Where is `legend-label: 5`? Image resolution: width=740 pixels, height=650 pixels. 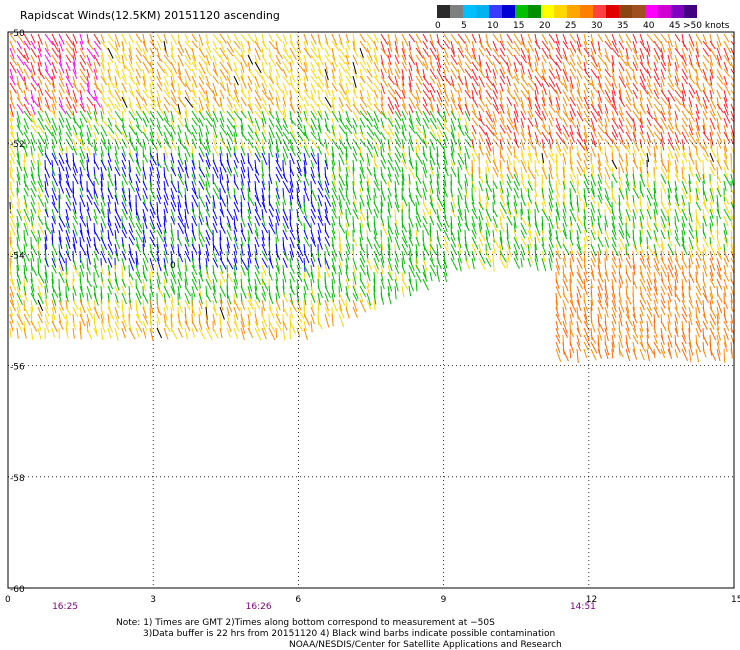
legend-label: 5 is located at coordinates (464, 26).